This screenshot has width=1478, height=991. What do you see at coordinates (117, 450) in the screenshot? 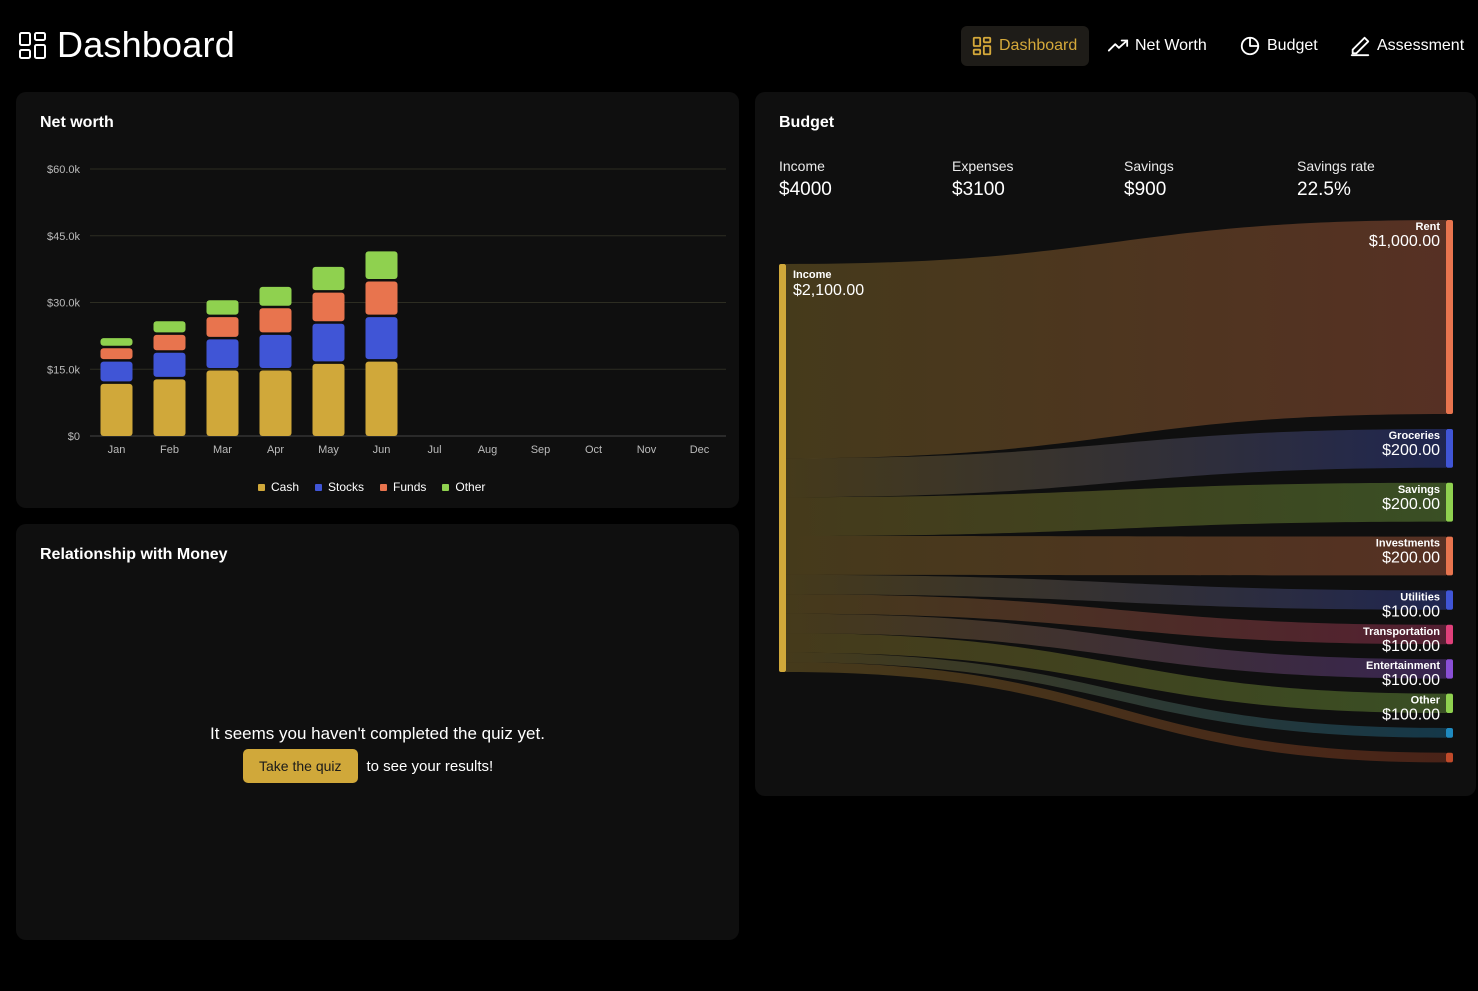
I see `x-tick-label: Jan` at bounding box center [117, 450].